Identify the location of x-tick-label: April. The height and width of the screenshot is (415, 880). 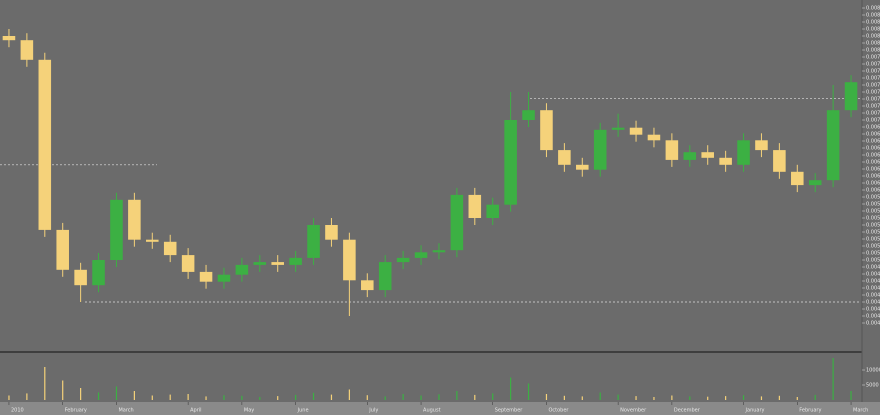
(195, 411).